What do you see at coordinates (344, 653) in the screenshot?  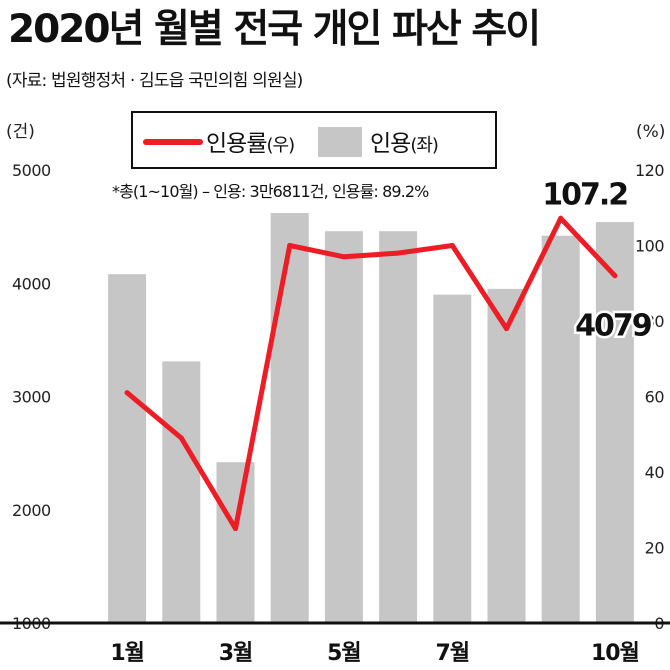 I see `x-tick-5: 5월` at bounding box center [344, 653].